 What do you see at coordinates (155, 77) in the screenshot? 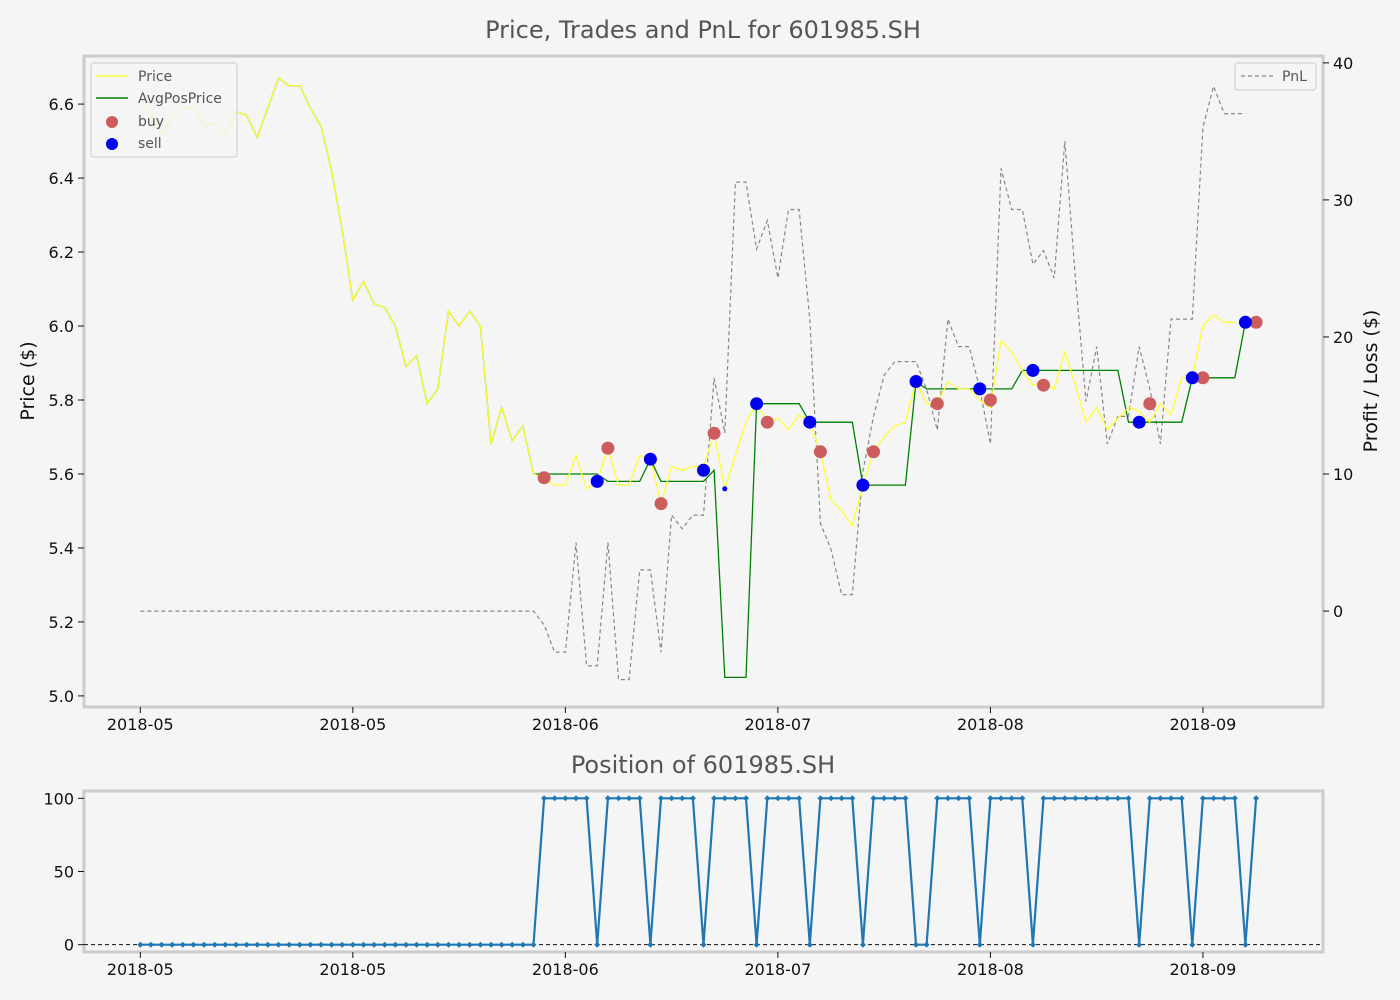
I see `legend-price-label: Price` at bounding box center [155, 77].